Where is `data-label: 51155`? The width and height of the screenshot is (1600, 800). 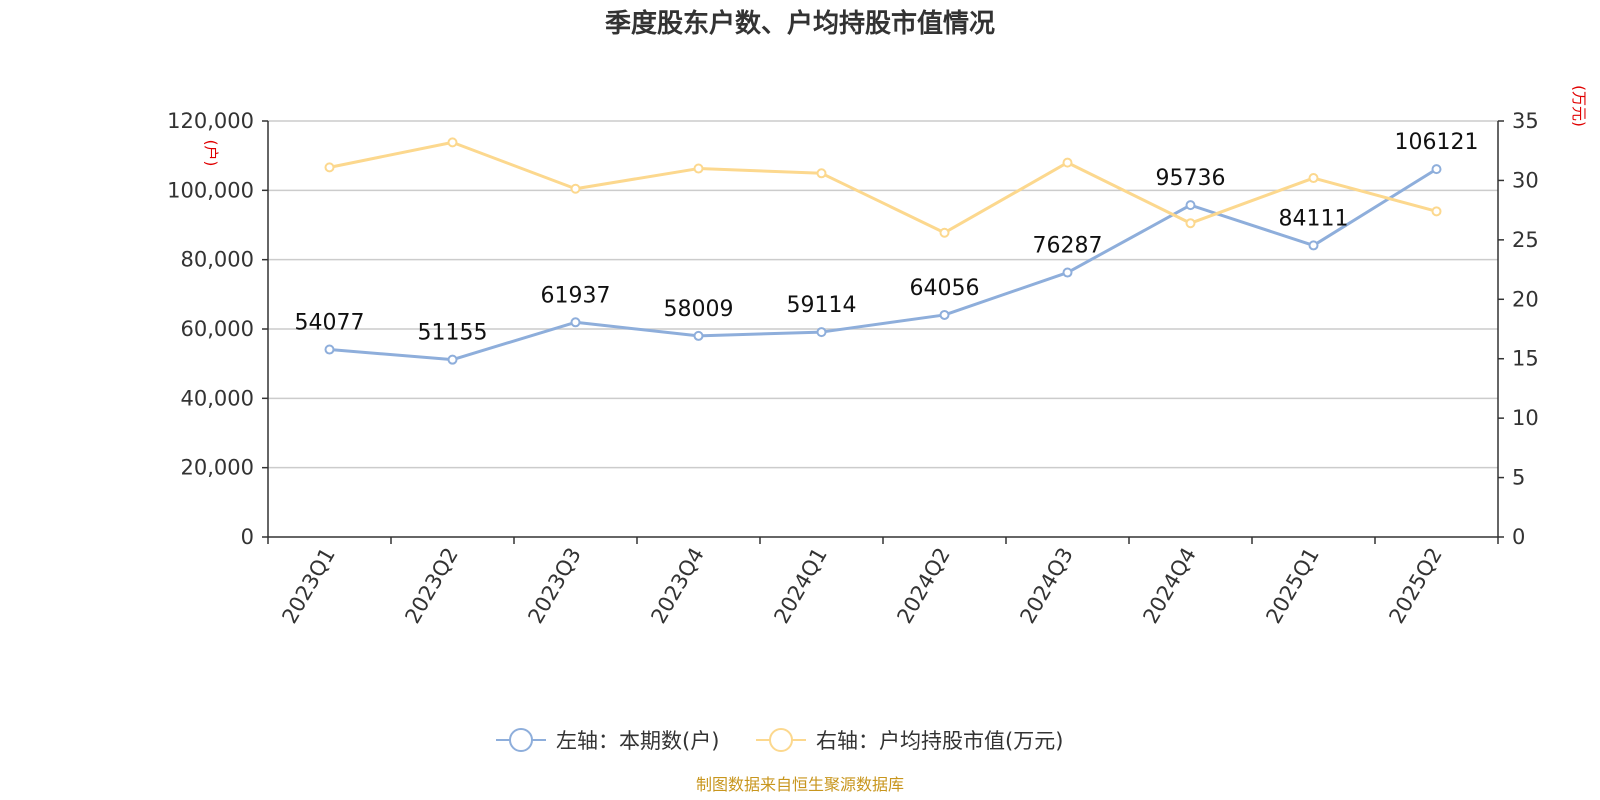
data-label: 51155 is located at coordinates (453, 333).